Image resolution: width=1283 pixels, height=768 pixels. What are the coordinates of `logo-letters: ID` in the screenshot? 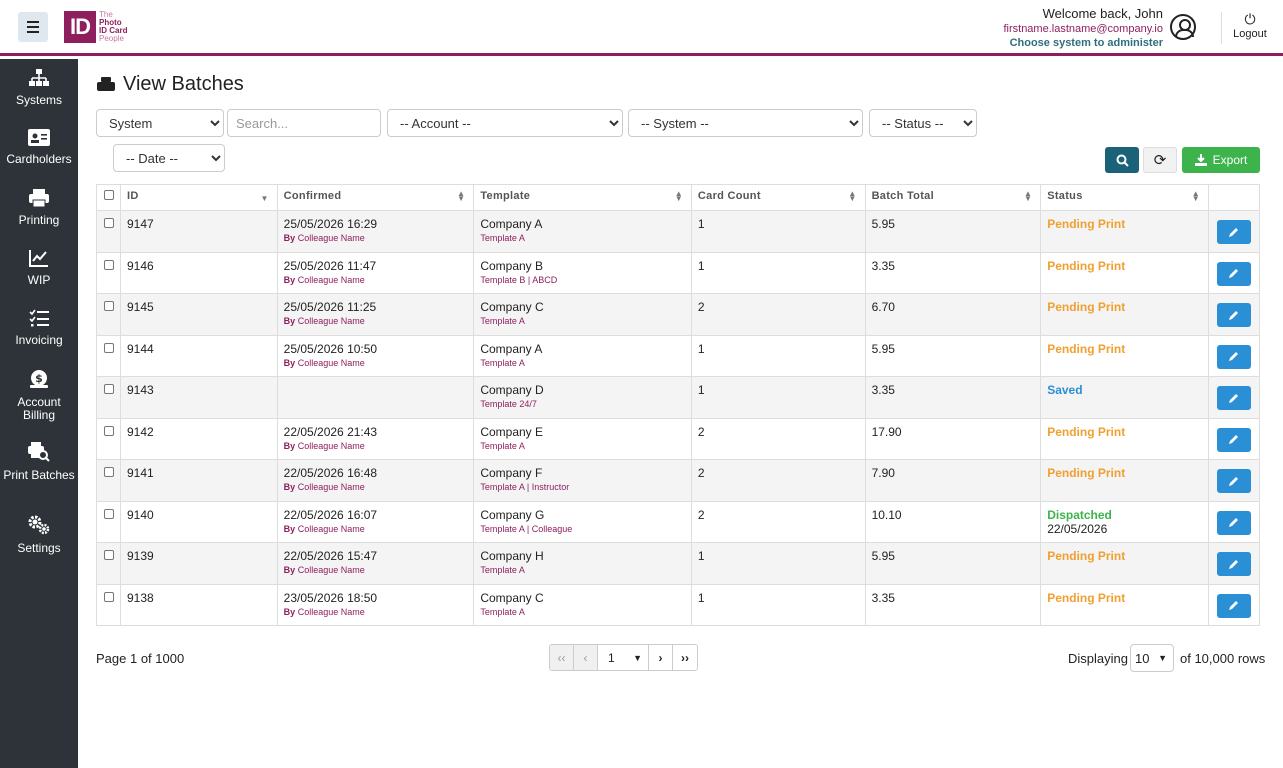 It's located at (80, 27).